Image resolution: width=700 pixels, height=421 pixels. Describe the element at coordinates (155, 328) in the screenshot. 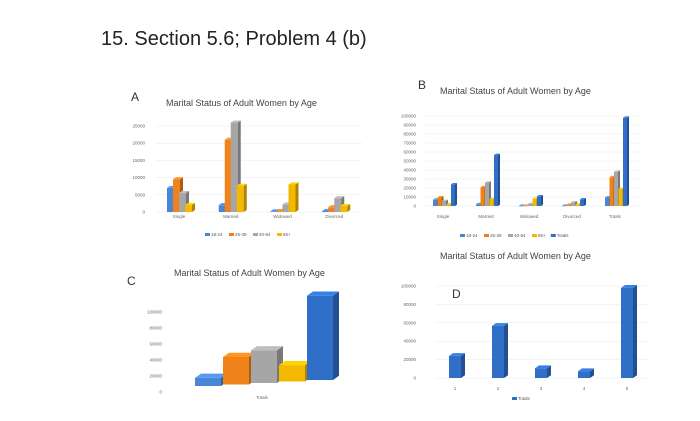

I see `chart-c-ytick: 80000` at that location.